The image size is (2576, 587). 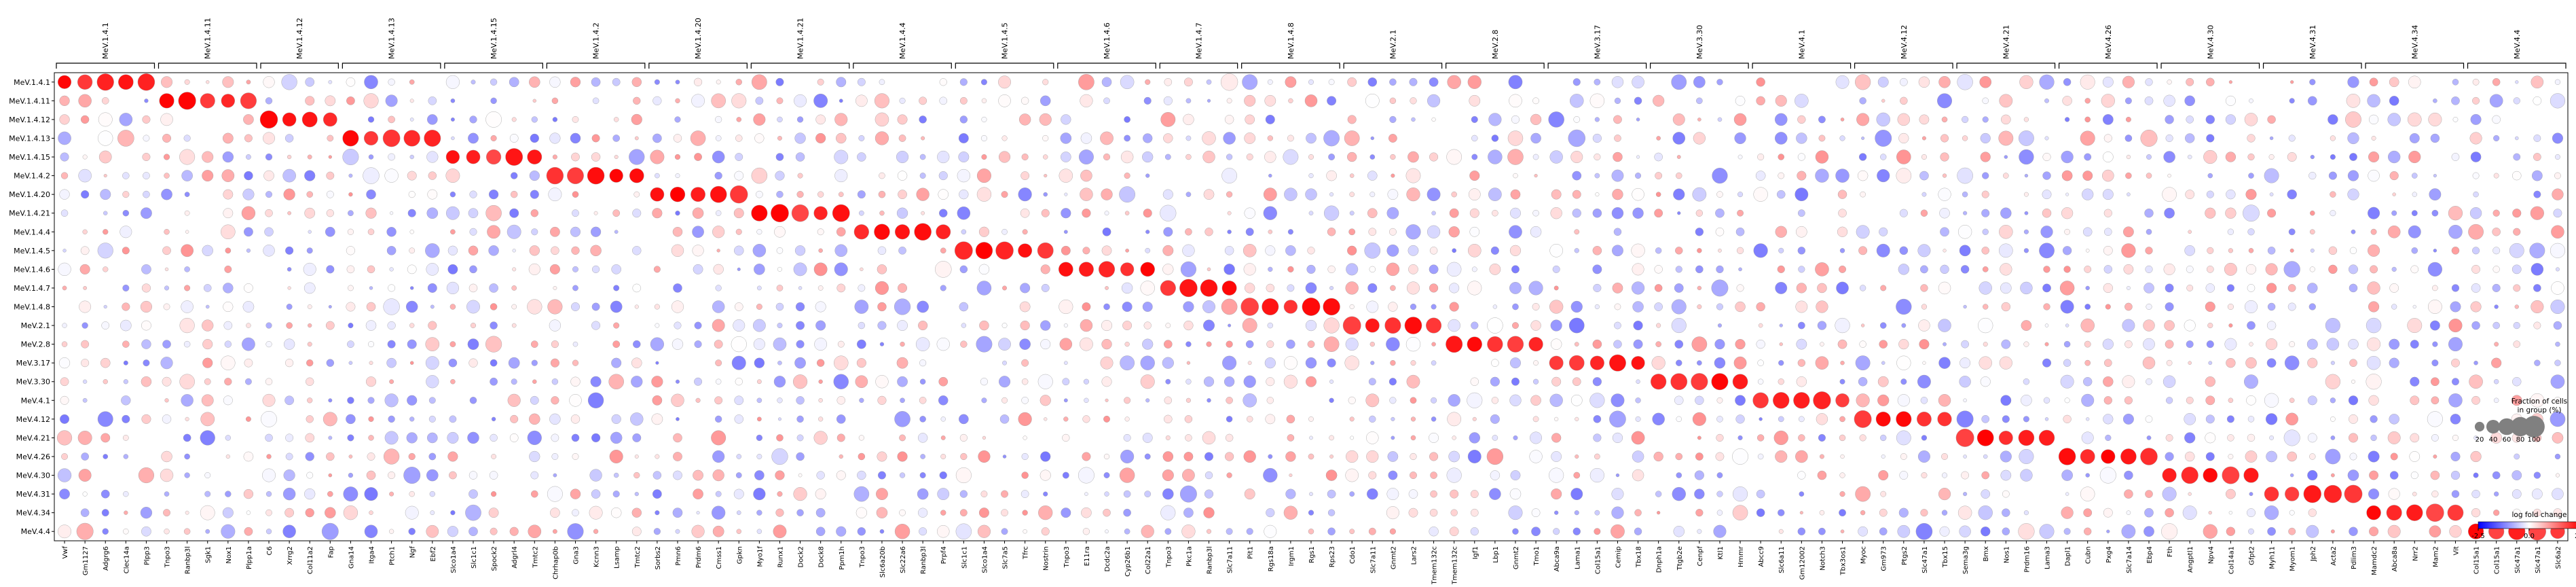 I want to click on group-label: MeV.1.4.13, so click(x=392, y=38).